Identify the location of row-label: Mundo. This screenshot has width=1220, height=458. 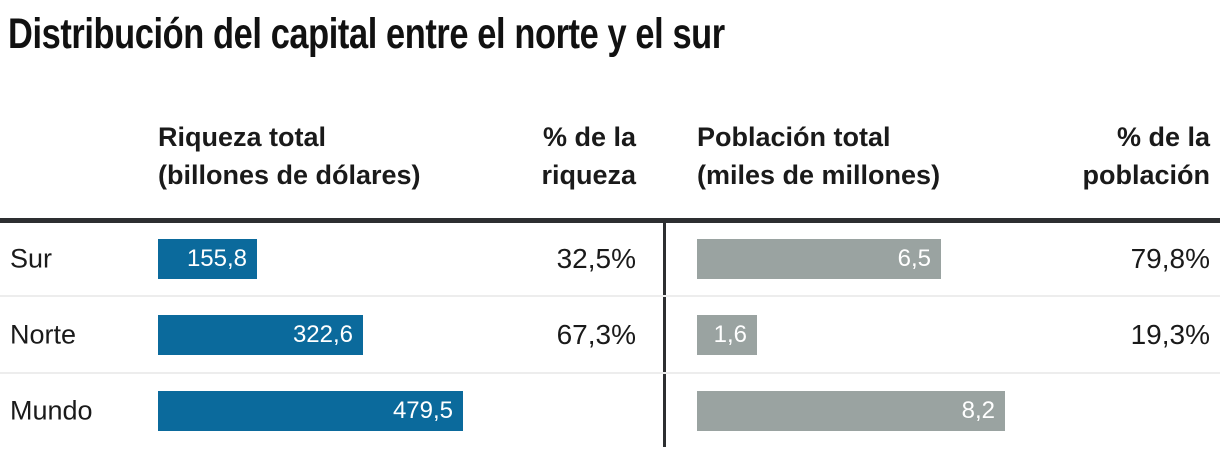
(51, 410).